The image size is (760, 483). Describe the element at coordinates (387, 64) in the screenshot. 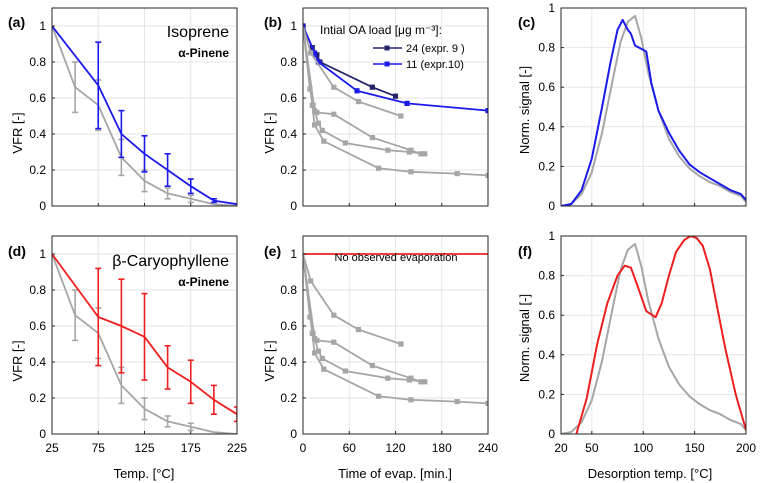

I see `legend-marker-expr10` at that location.